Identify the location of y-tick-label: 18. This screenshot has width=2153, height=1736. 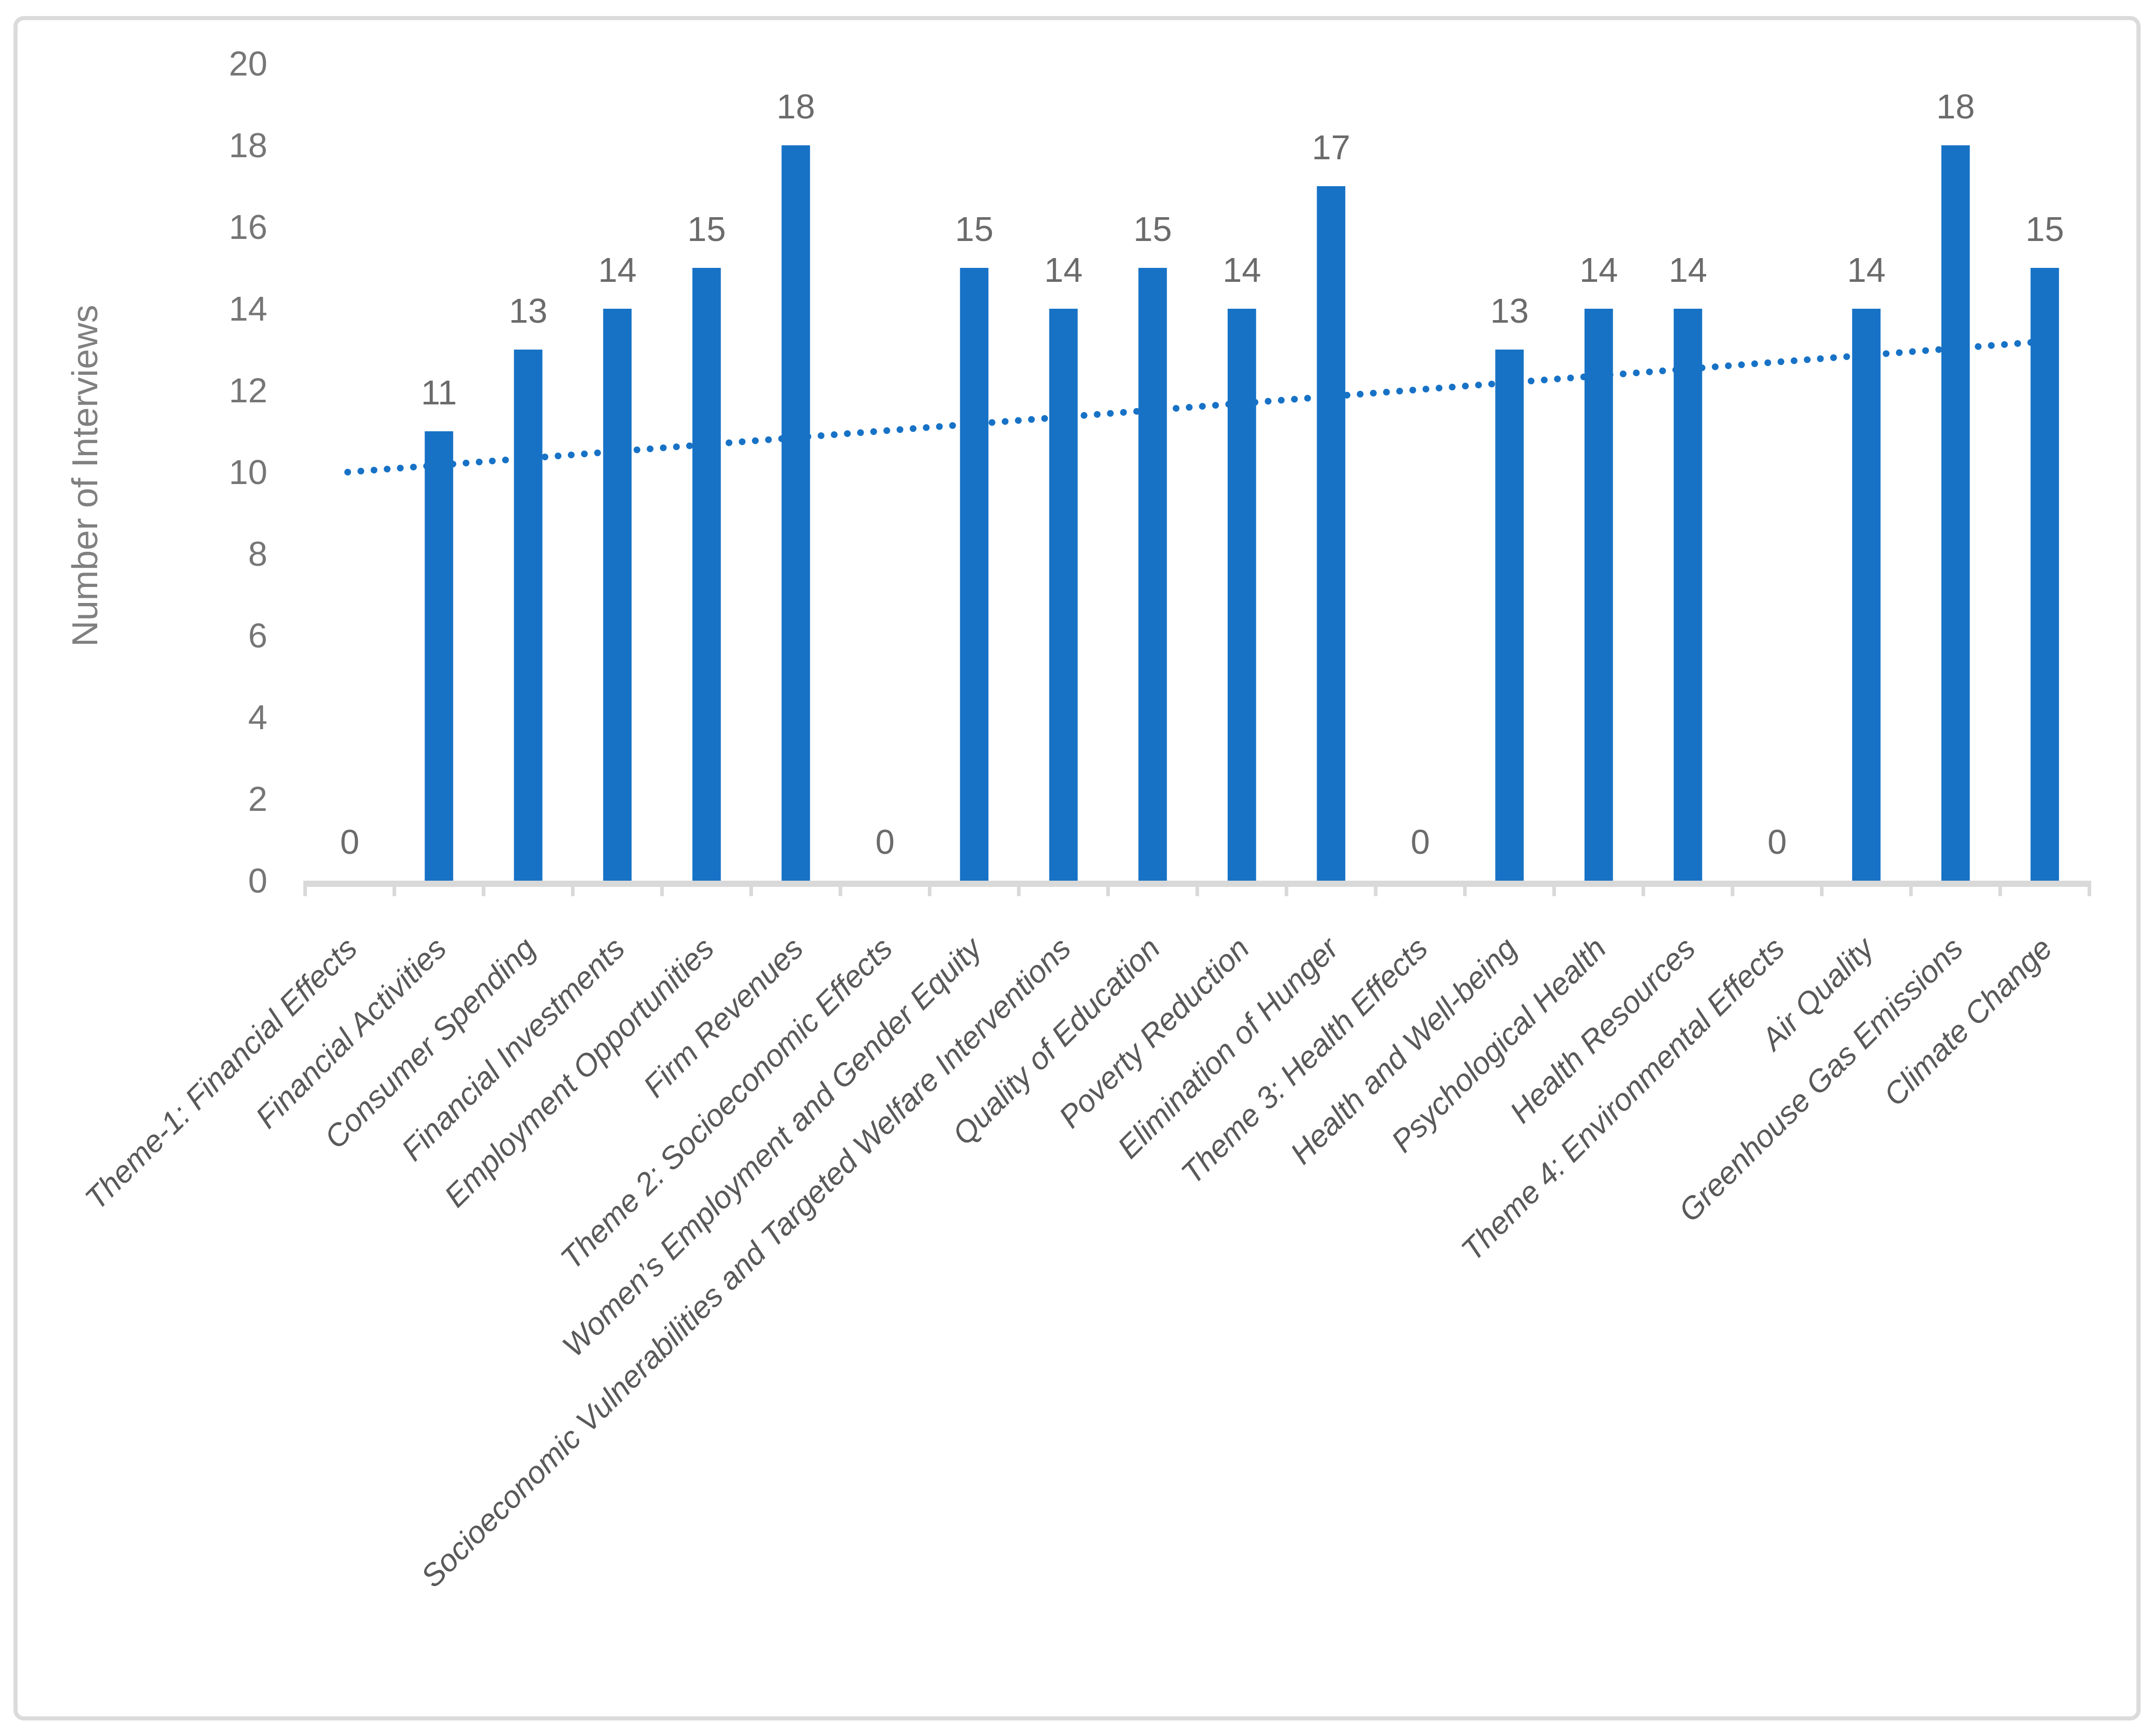
(248, 145).